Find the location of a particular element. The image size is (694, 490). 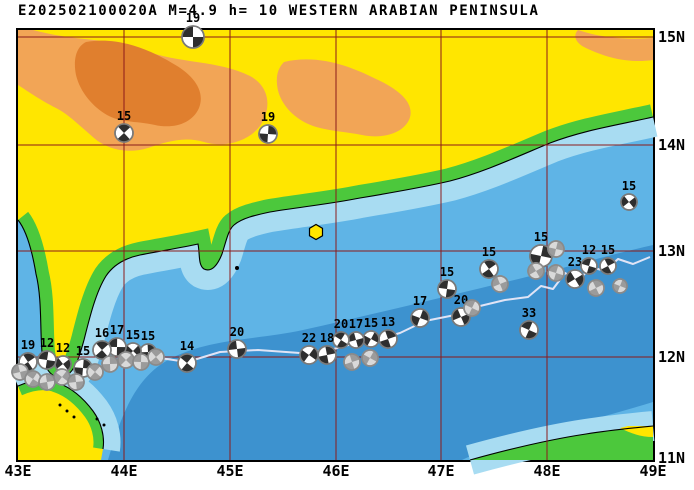

south-coast-strip is located at coordinates (561, 443).